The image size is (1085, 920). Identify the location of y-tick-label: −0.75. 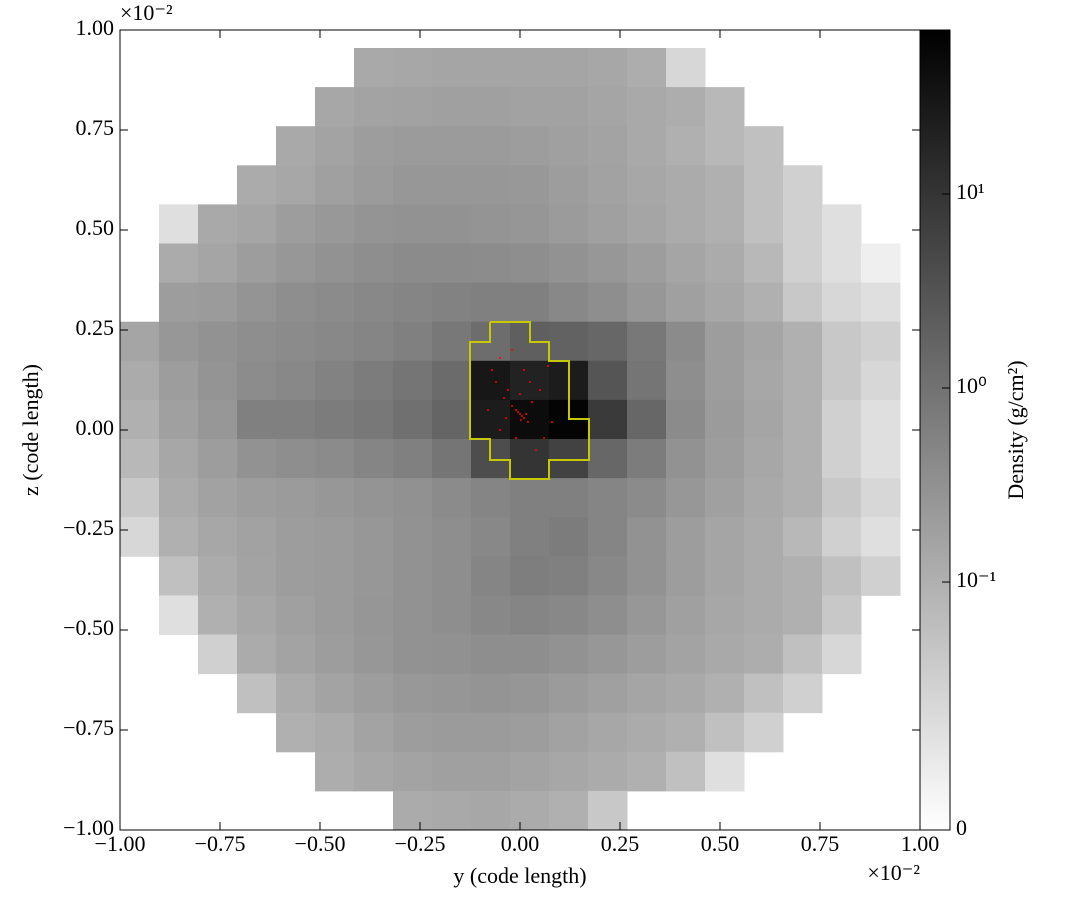
(88, 727).